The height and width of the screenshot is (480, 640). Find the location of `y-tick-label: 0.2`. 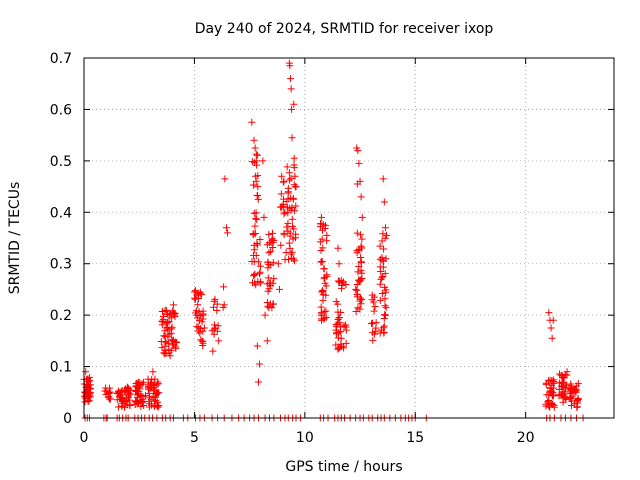

y-tick-label: 0.2 is located at coordinates (61, 316).